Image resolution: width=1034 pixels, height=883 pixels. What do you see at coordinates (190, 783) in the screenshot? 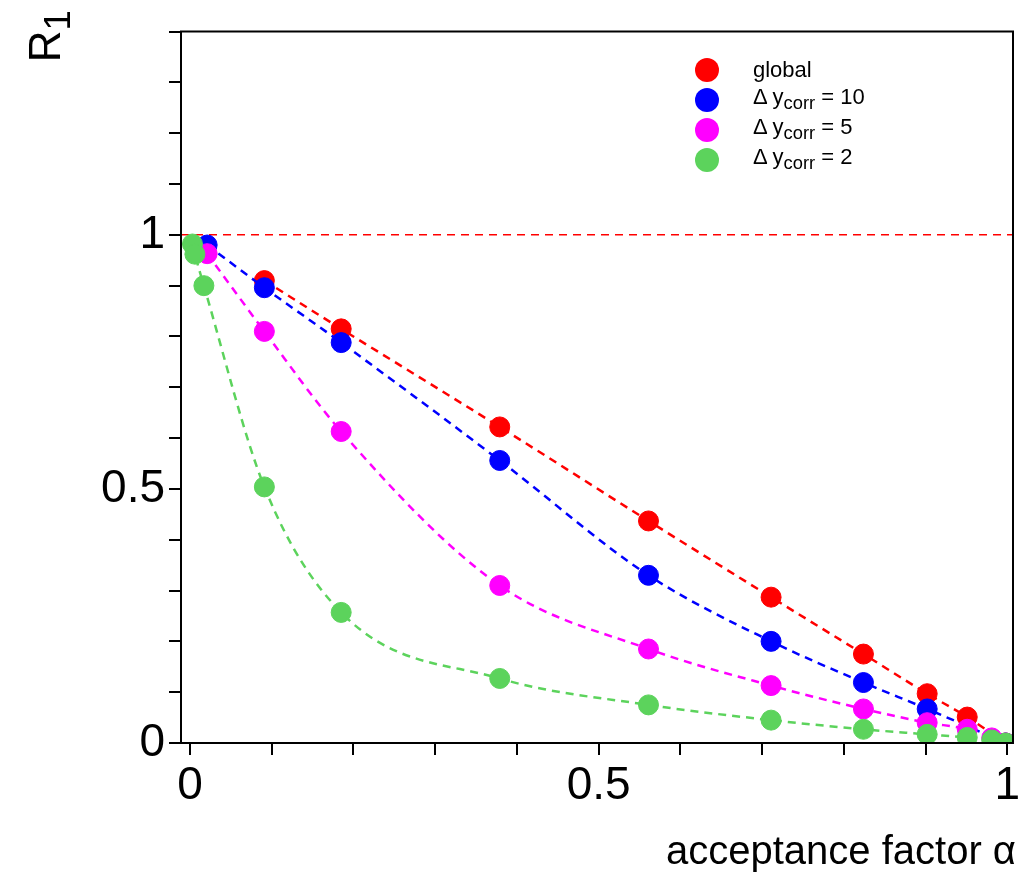
I see `x-tick-label: 0` at bounding box center [190, 783].